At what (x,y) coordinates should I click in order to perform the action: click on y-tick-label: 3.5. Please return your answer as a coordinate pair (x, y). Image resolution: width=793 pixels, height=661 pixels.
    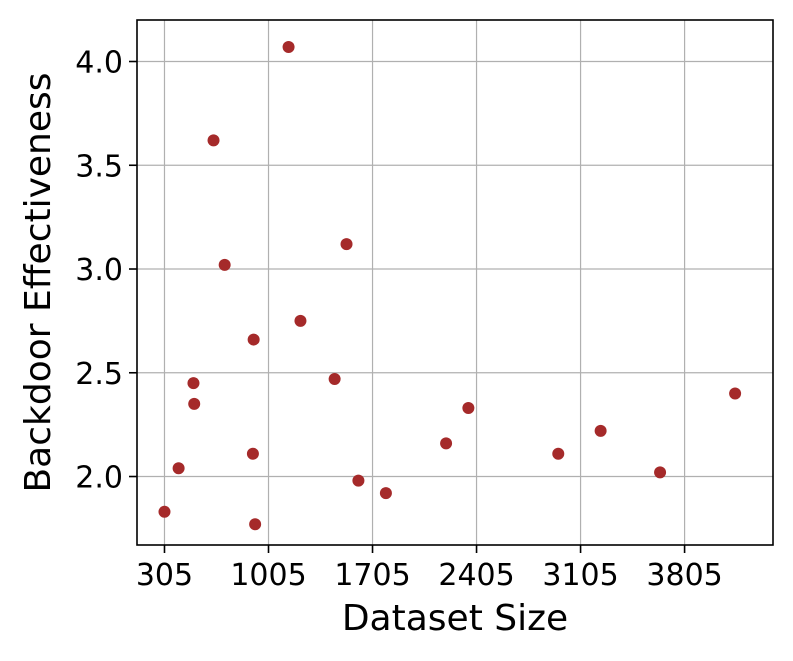
    Looking at the image, I should click on (99, 166).